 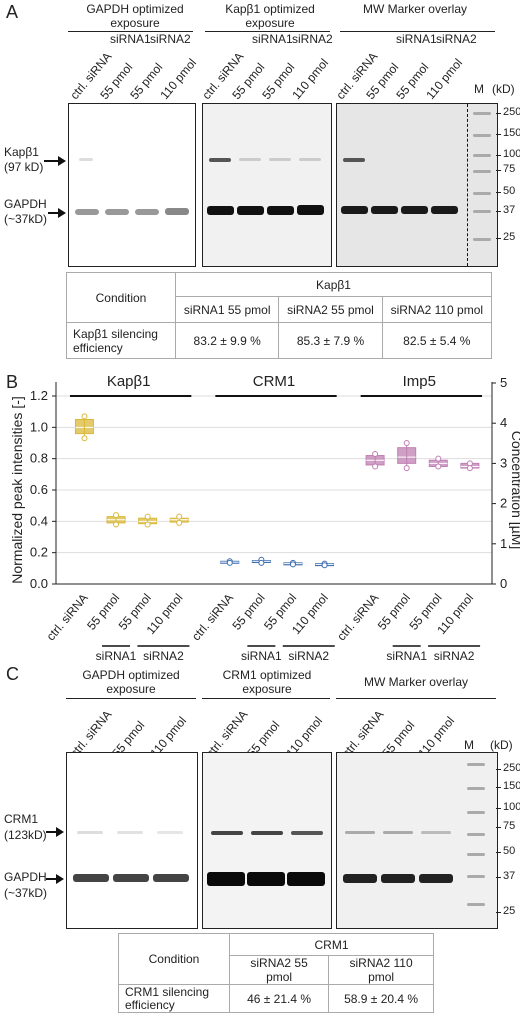 What do you see at coordinates (55, 879) in the screenshot?
I see `panel-c-gapdh-arrow` at bounding box center [55, 879].